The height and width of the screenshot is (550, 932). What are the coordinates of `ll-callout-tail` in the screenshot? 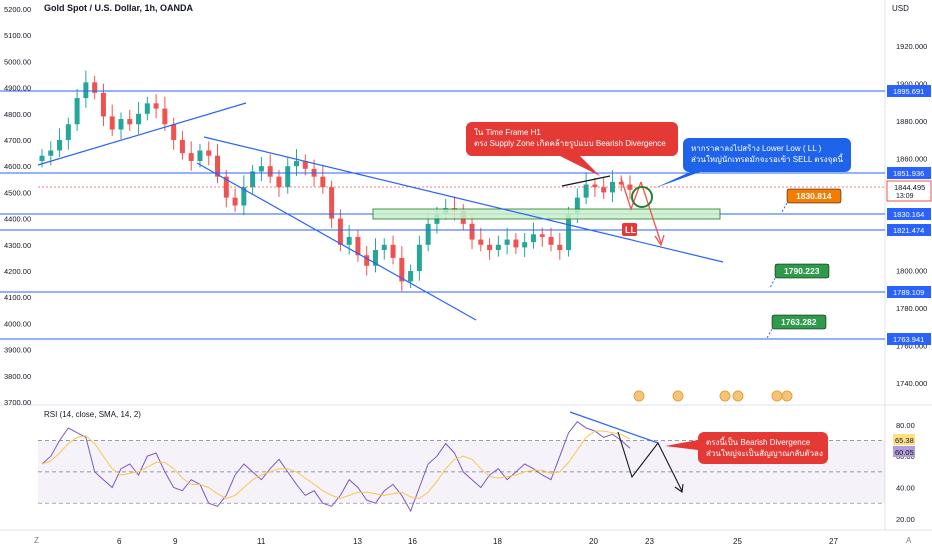 It's located at (677, 180).